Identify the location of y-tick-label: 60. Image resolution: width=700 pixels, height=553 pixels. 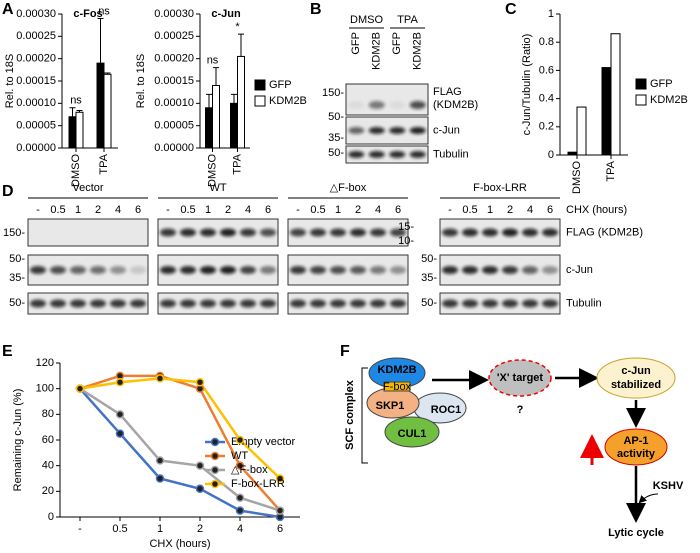
(48, 440).